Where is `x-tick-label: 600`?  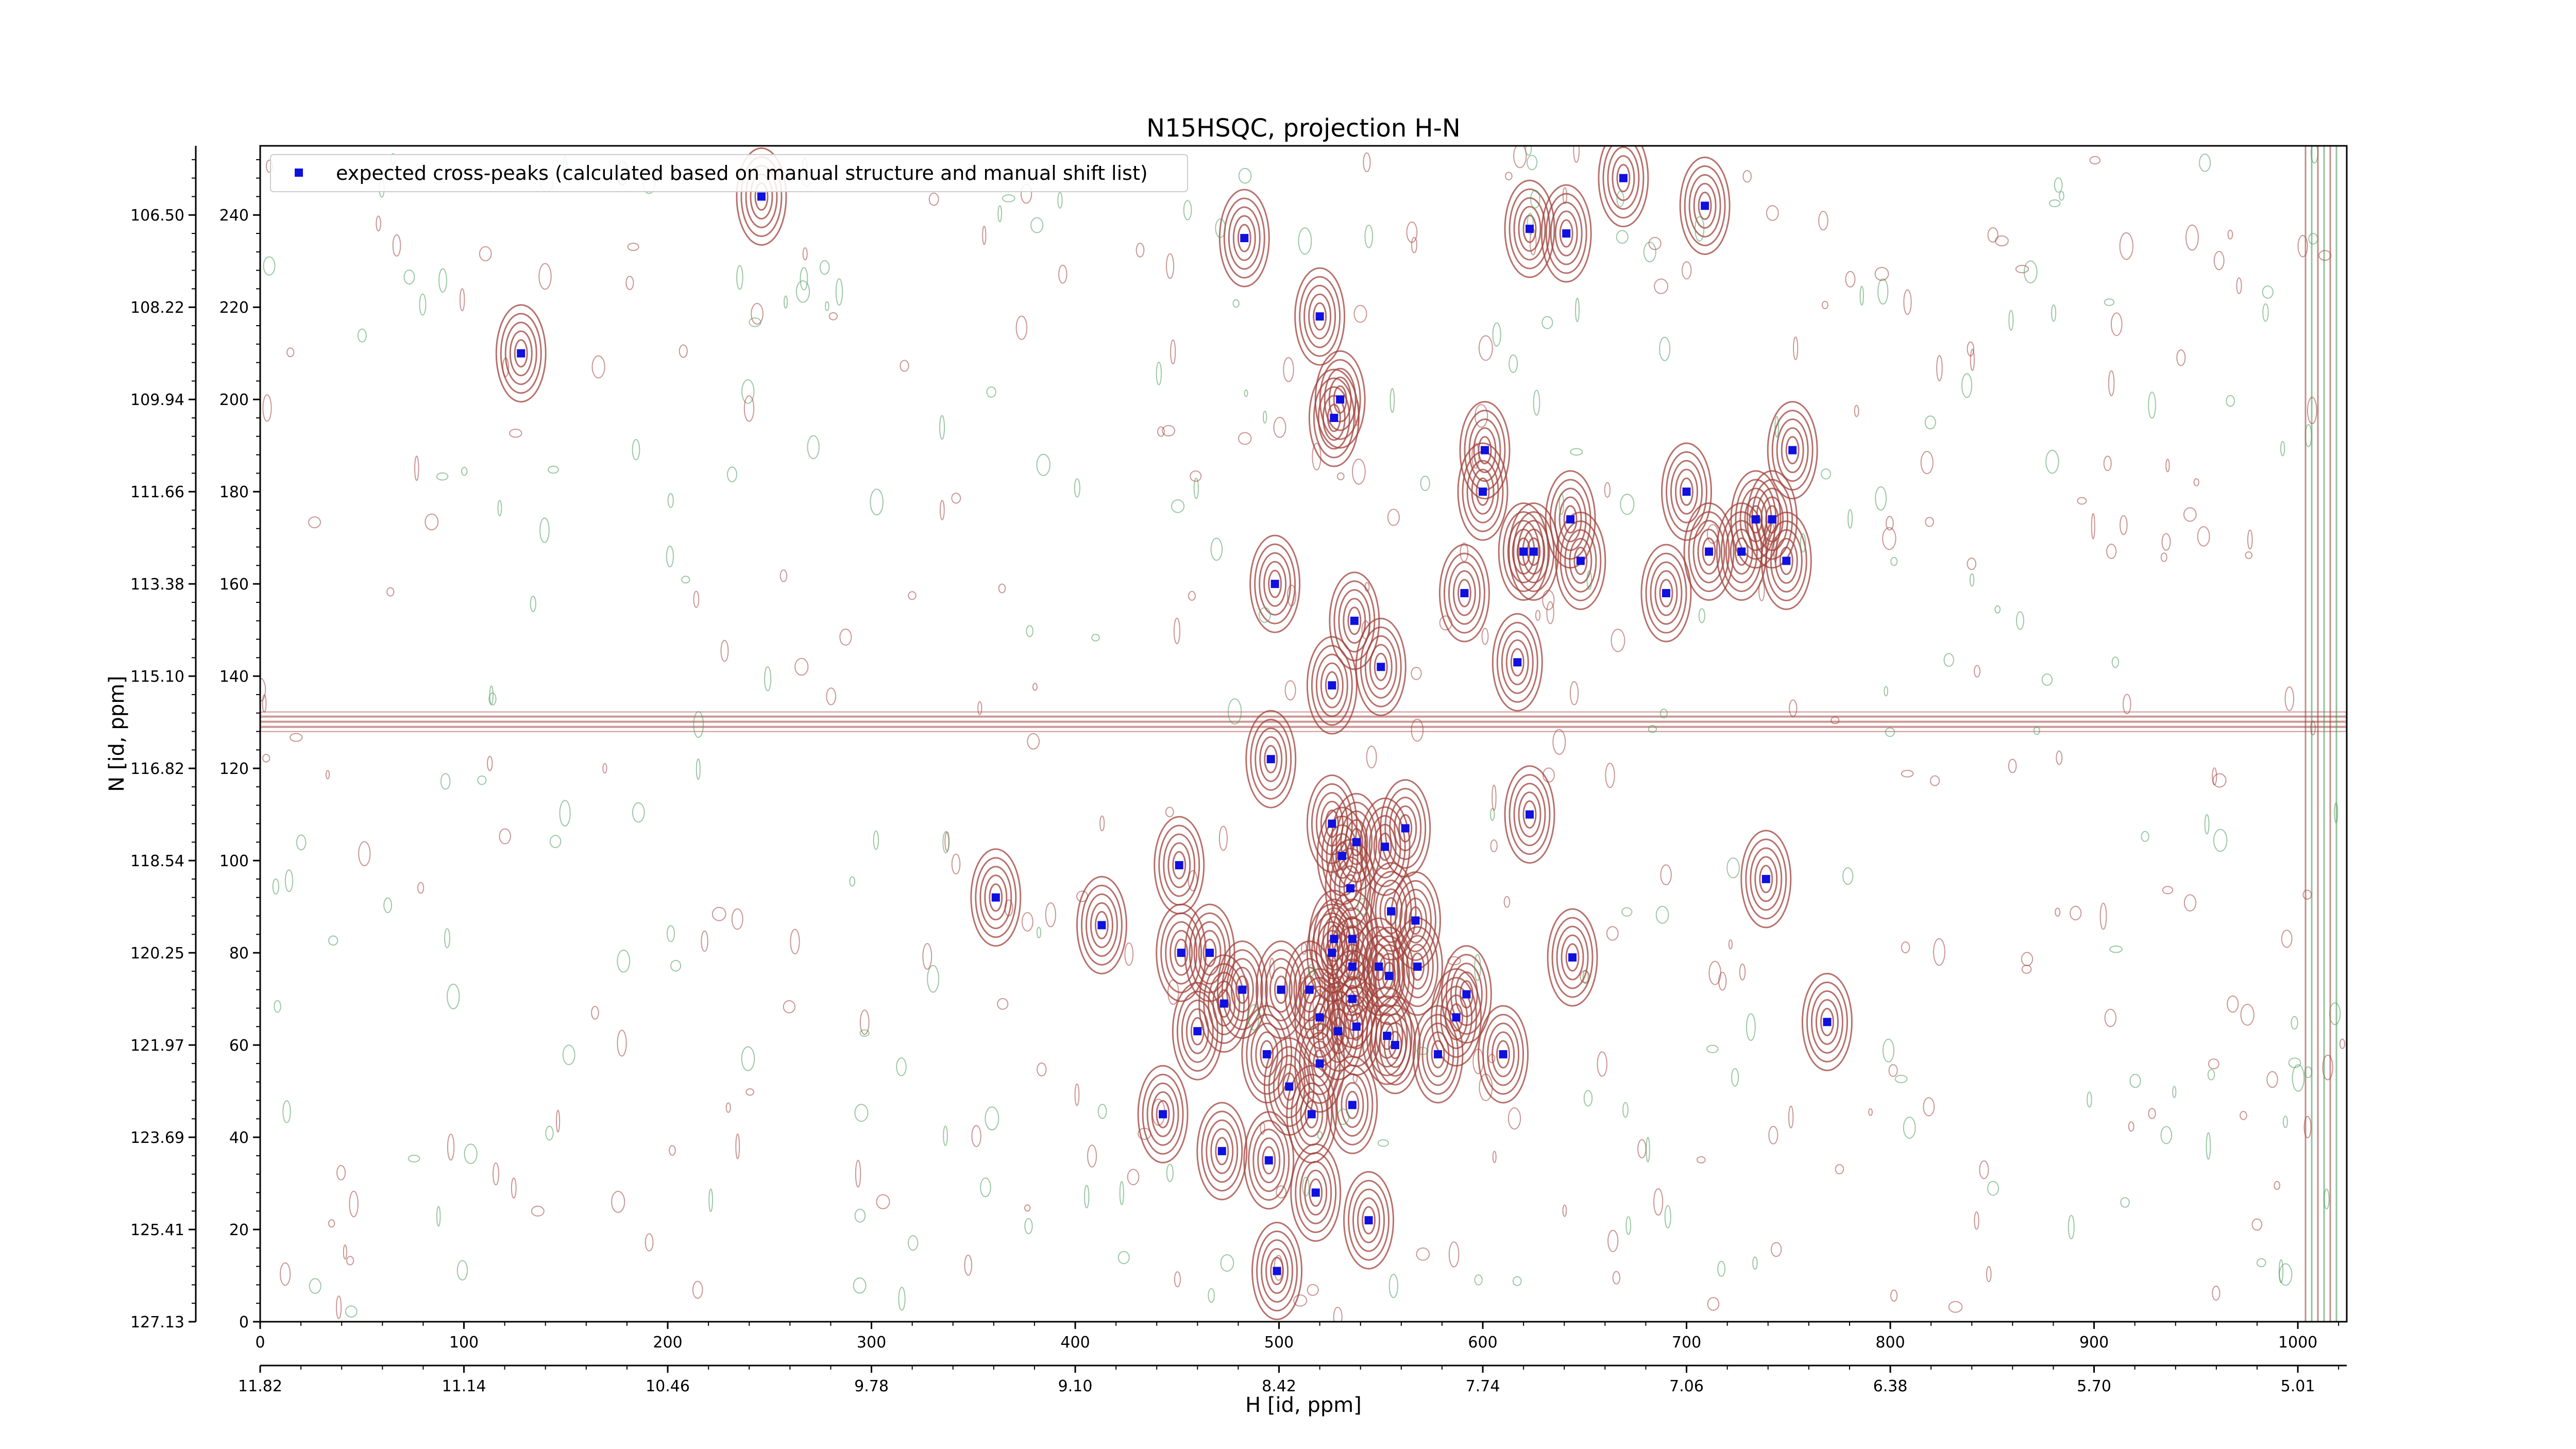 x-tick-label: 600 is located at coordinates (1482, 1343).